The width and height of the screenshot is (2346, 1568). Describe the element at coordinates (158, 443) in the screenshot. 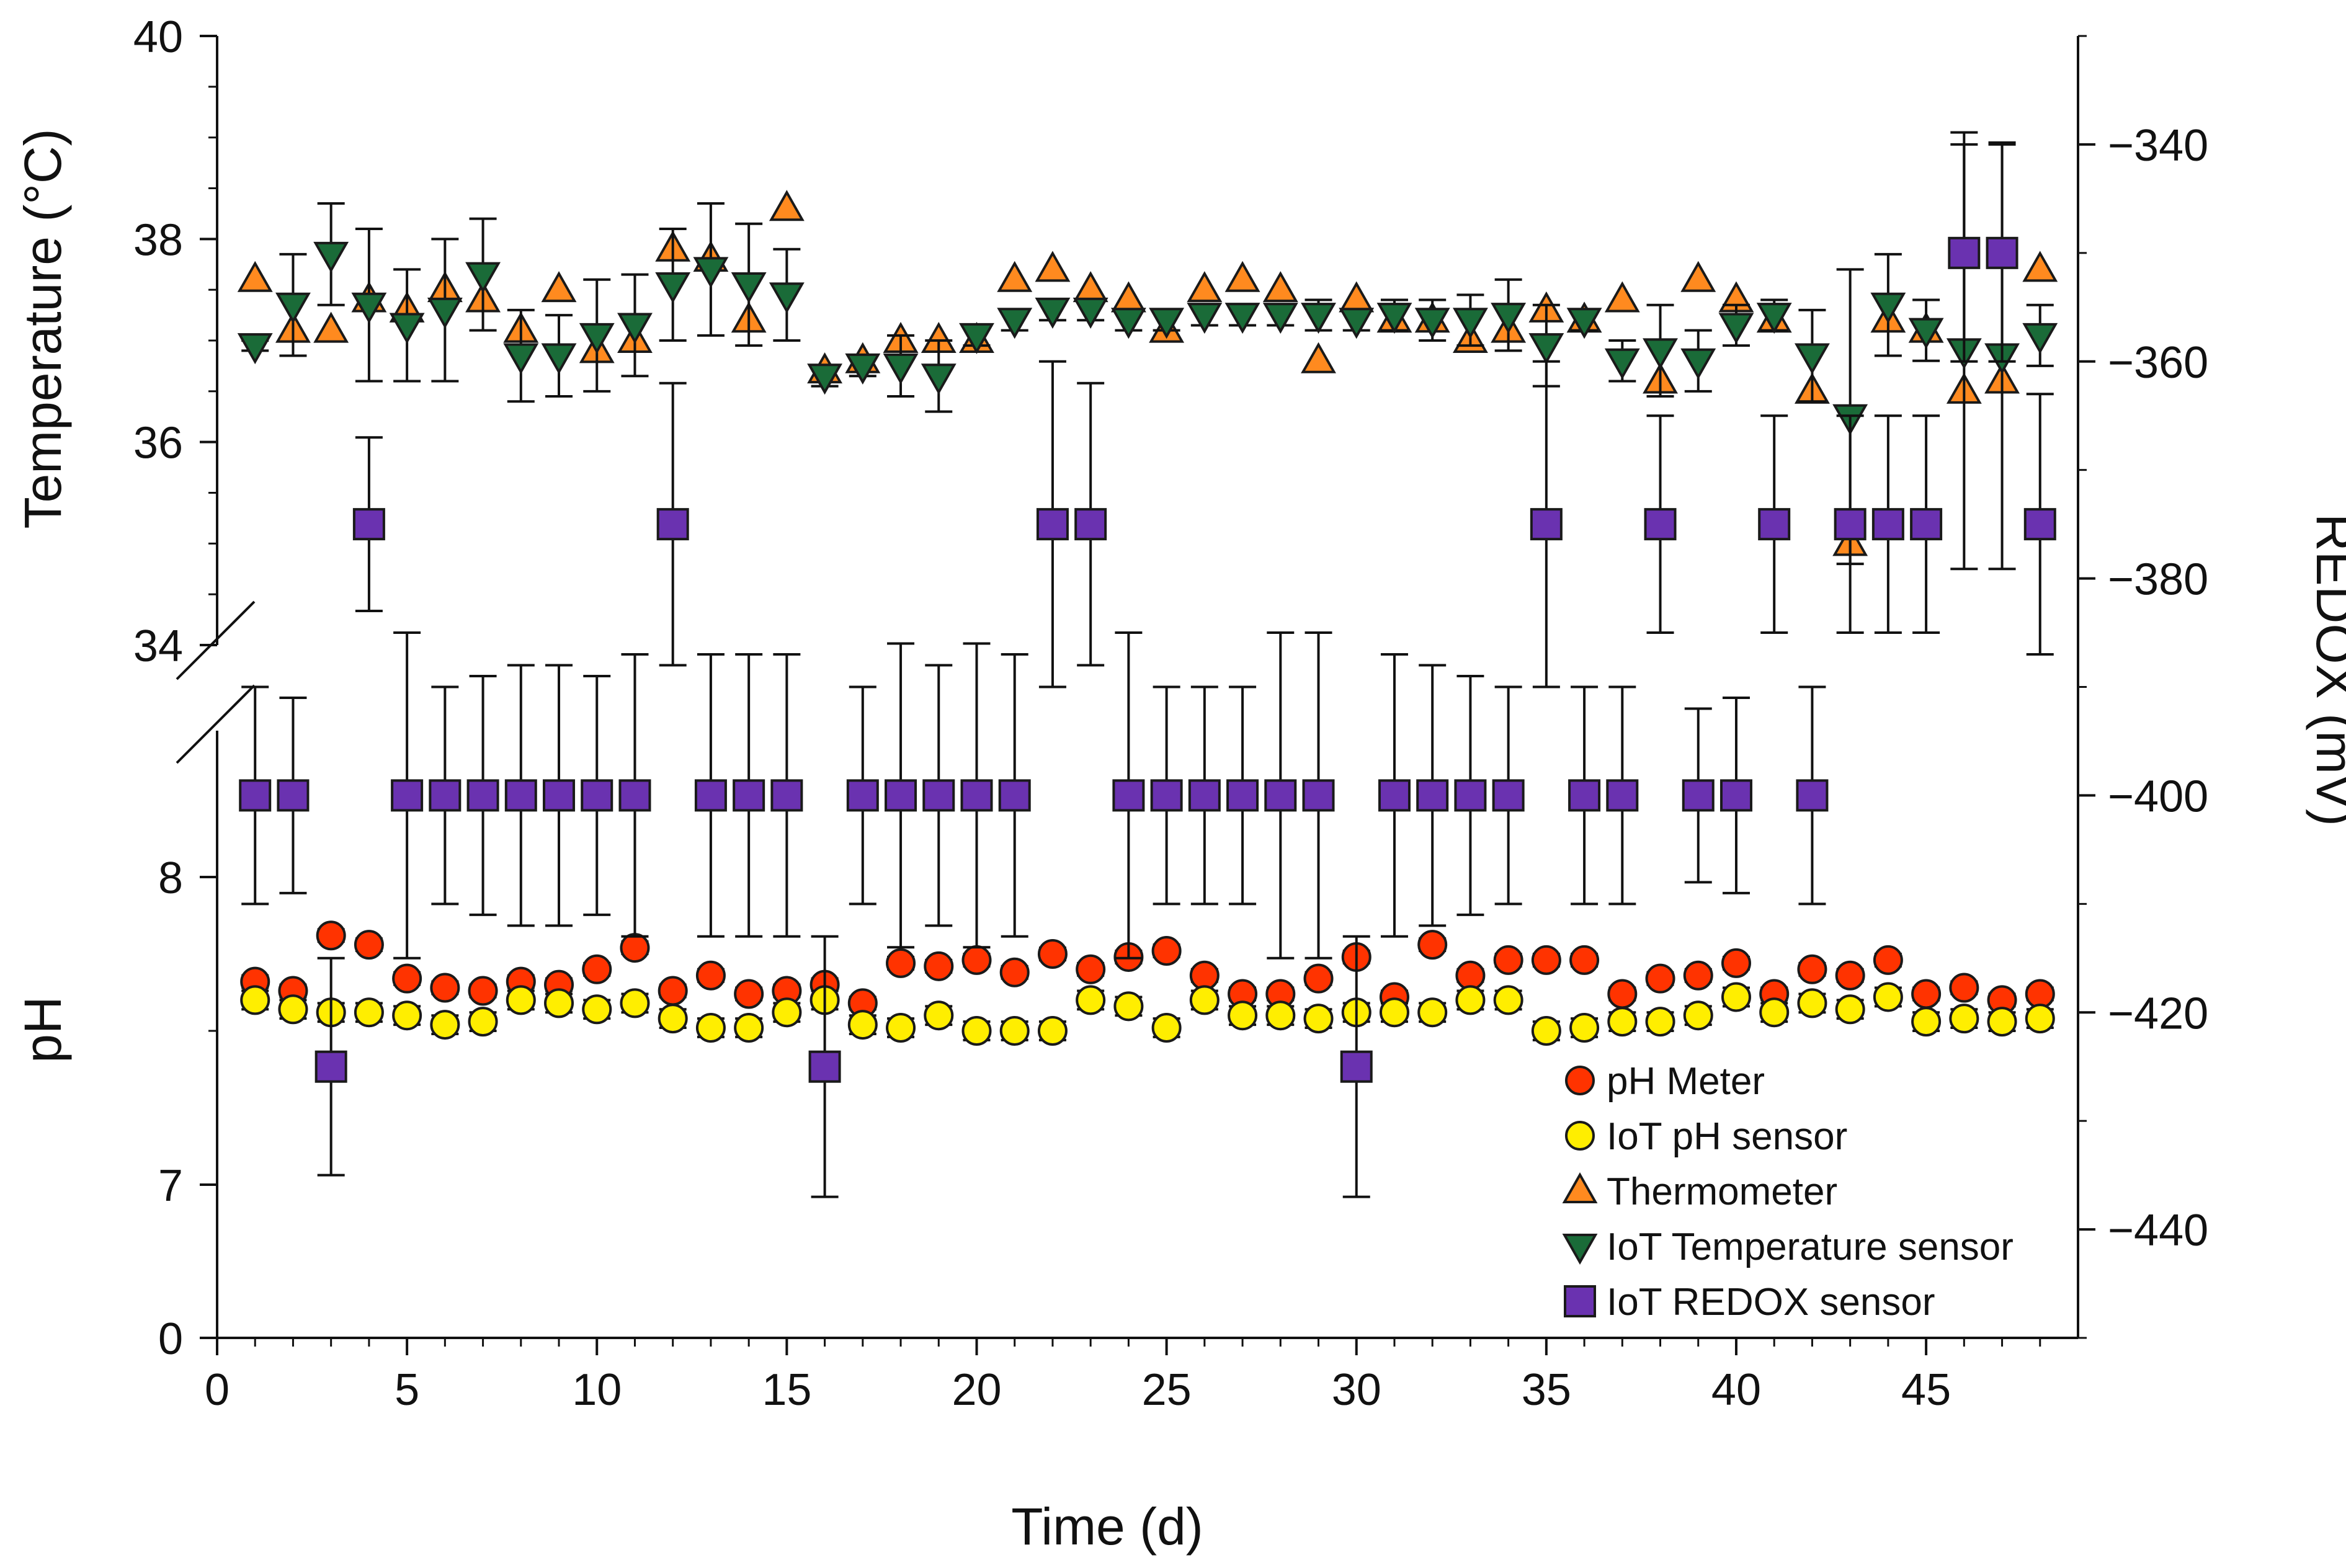

I see `temperature-tick-label: 36` at that location.